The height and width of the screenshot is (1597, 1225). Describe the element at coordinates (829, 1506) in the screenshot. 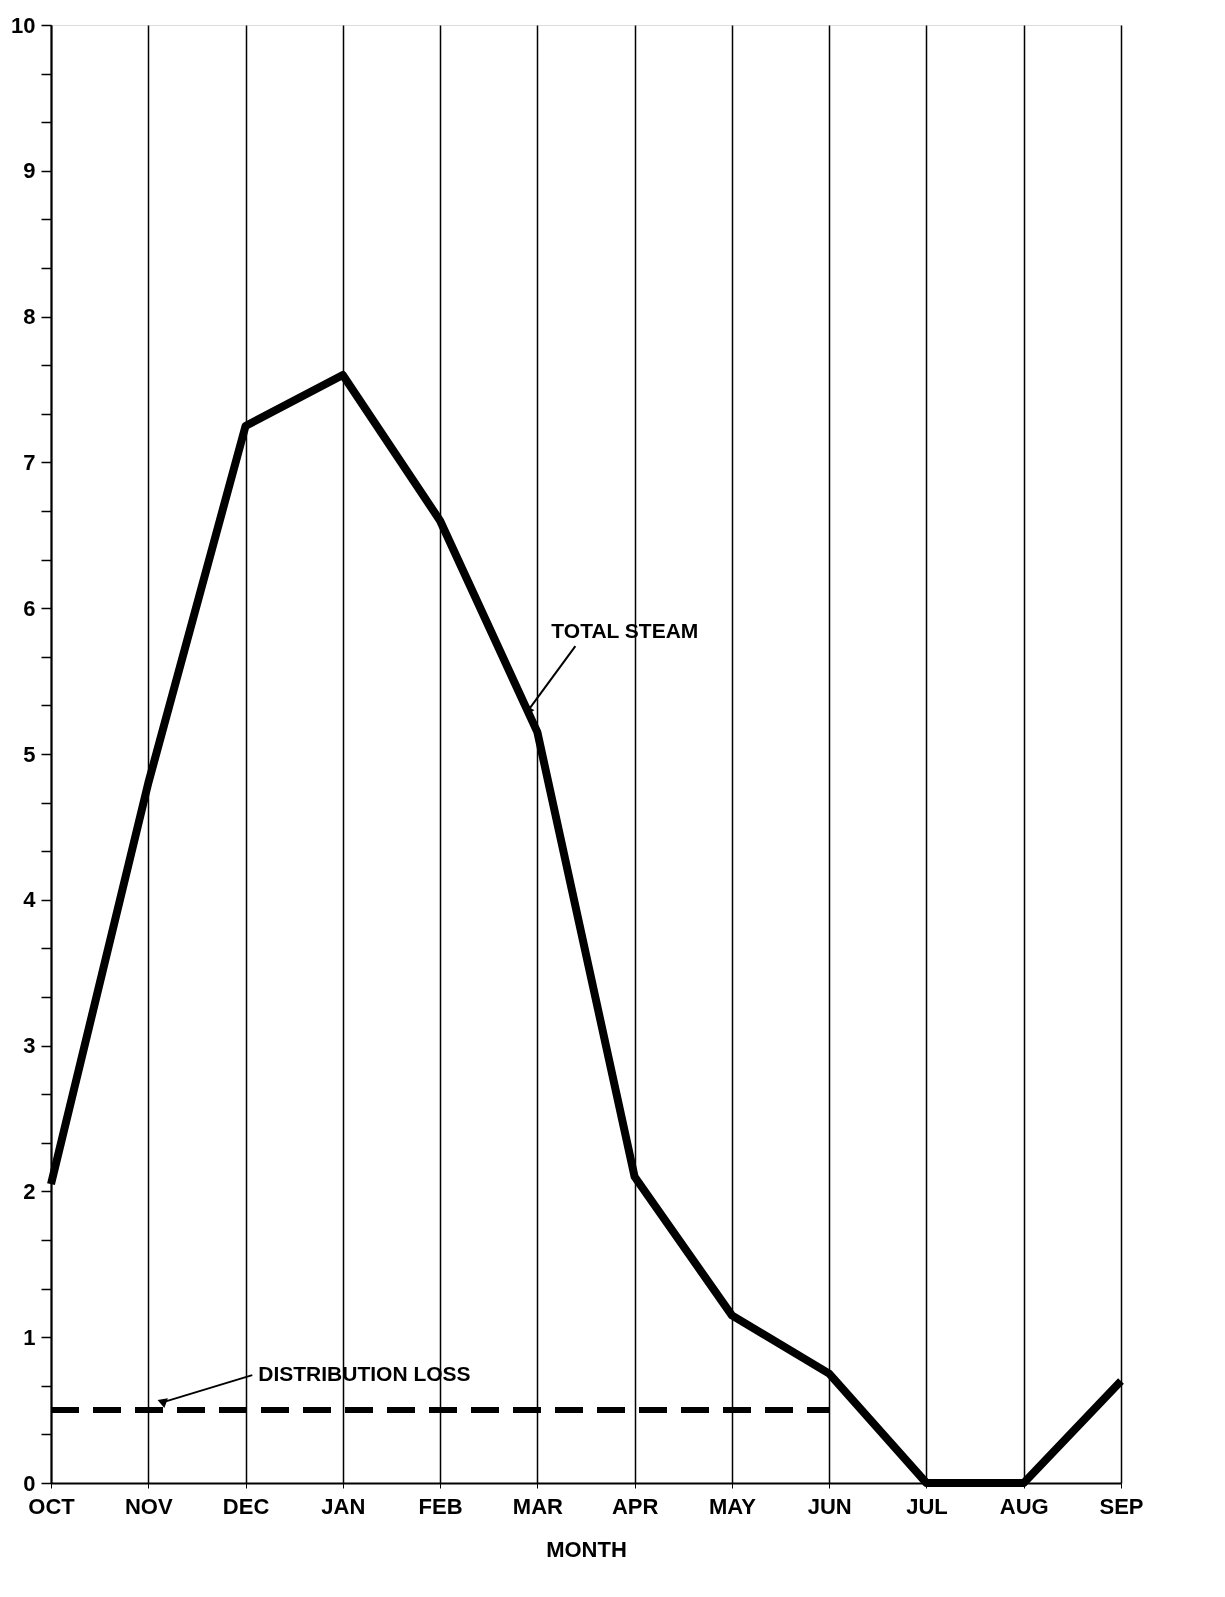

I see `x-tick-label: JUN` at that location.